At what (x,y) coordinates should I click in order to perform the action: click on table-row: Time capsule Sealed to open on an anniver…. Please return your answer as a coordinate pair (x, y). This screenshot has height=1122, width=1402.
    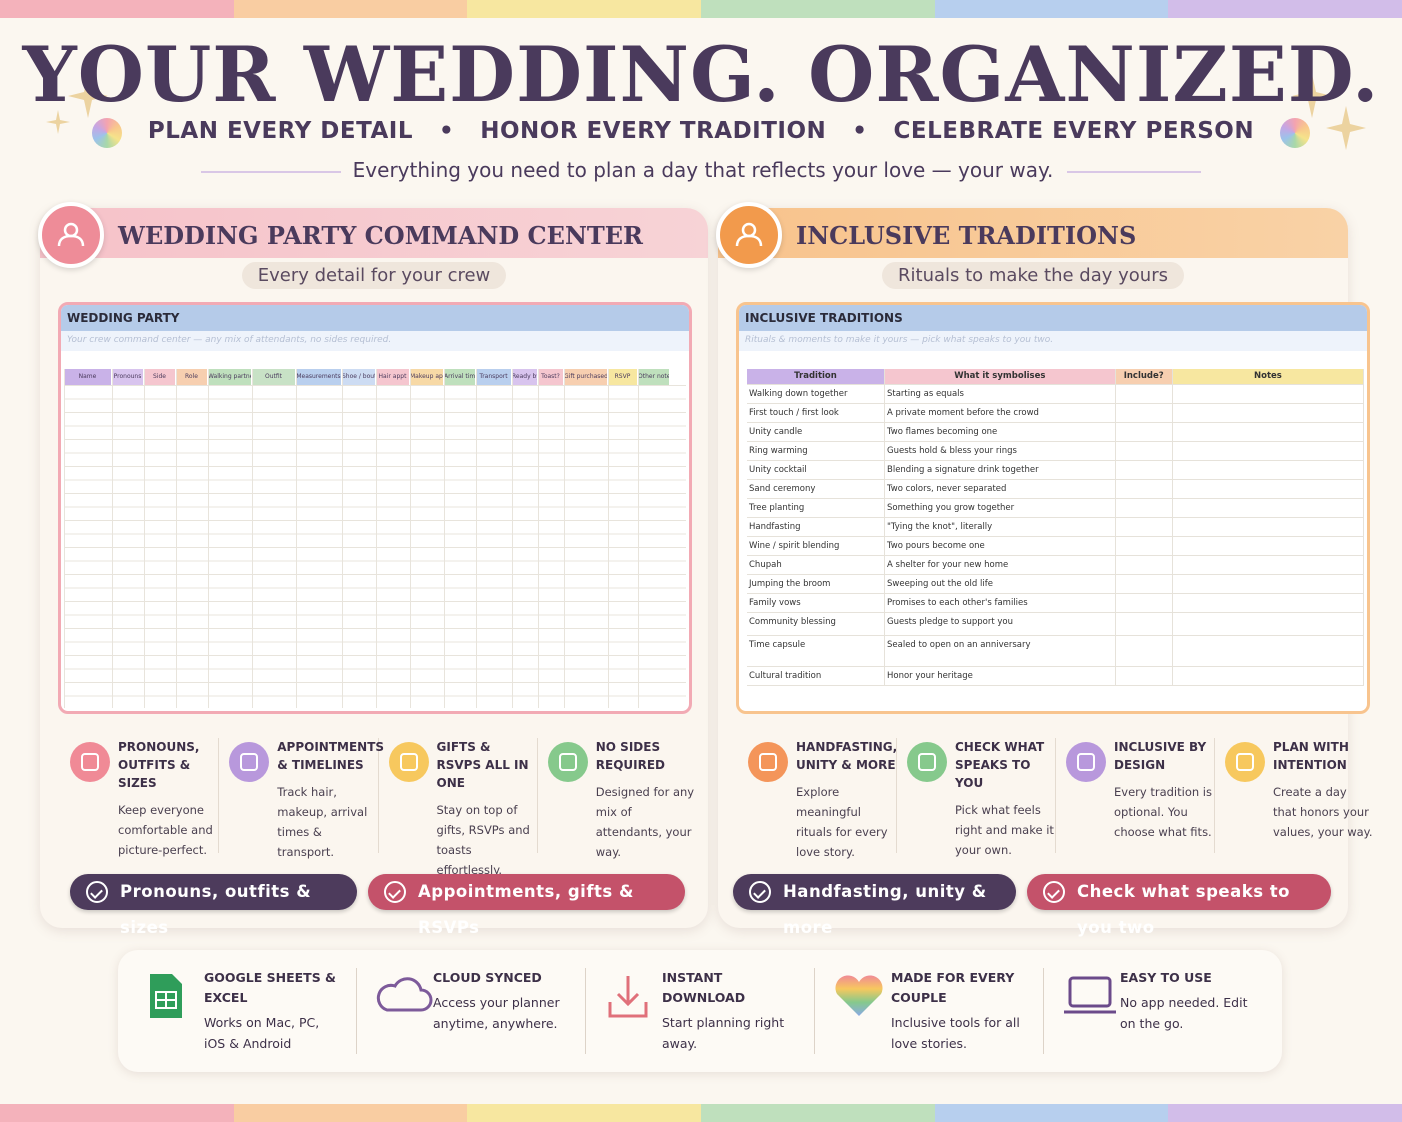
    Looking at the image, I should click on (1055, 651).